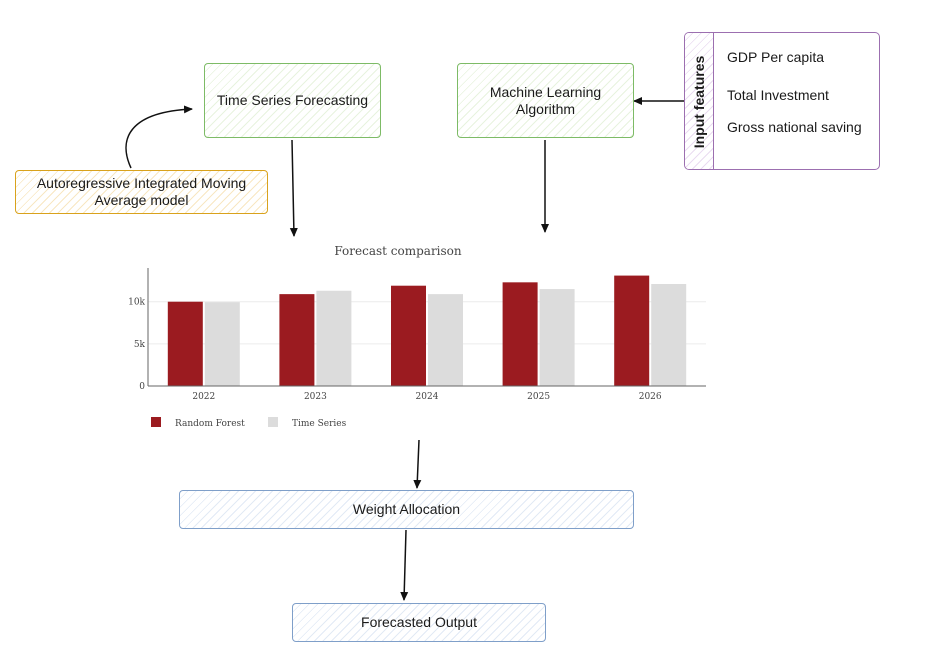 The height and width of the screenshot is (654, 926). I want to click on bar-random-forest-2025, so click(520, 334).